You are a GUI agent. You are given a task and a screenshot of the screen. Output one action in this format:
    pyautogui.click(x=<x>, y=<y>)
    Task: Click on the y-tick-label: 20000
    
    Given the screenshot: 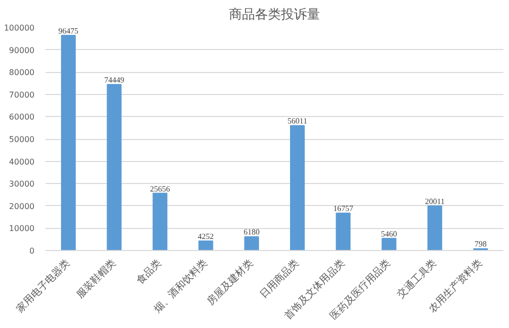 What is the action you would take?
    pyautogui.click(x=22, y=206)
    